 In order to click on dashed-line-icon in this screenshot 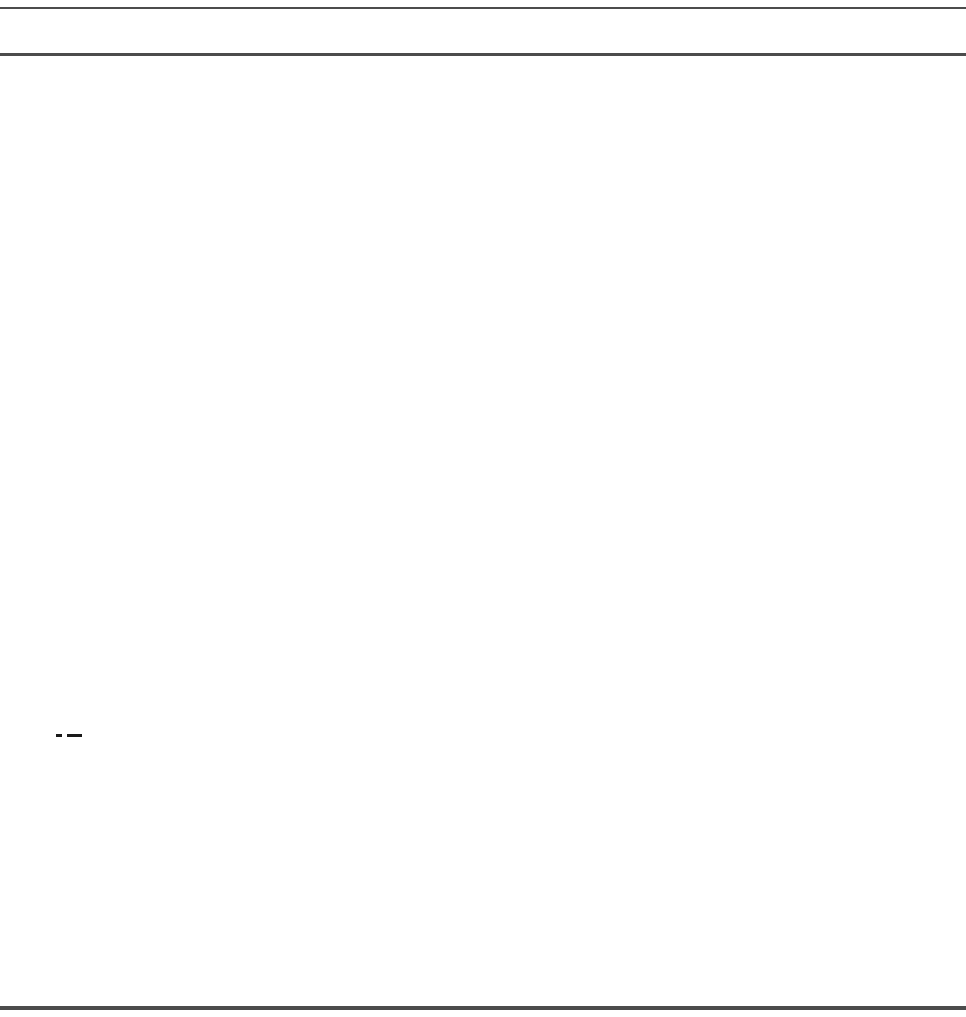, I will do `click(69, 735)`.